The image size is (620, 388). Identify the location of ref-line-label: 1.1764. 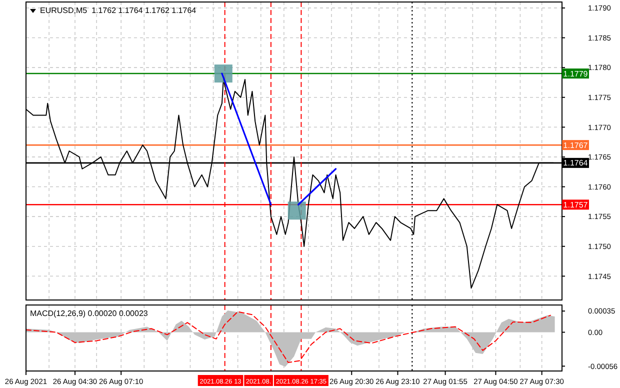
(575, 163).